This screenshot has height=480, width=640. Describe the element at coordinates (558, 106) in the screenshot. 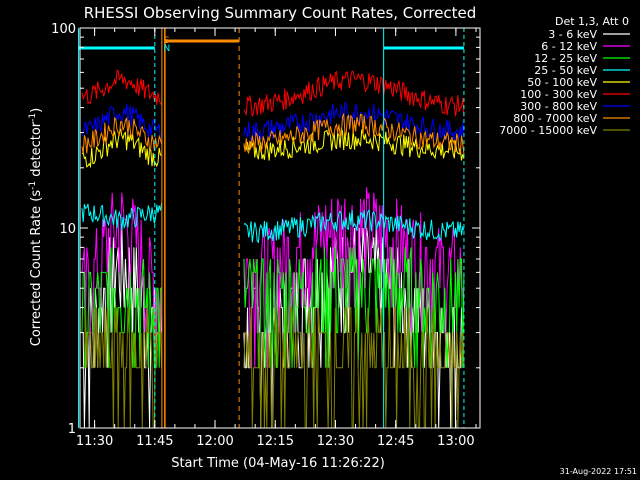

I see `legend-label-6: 300 - 800 keV` at that location.